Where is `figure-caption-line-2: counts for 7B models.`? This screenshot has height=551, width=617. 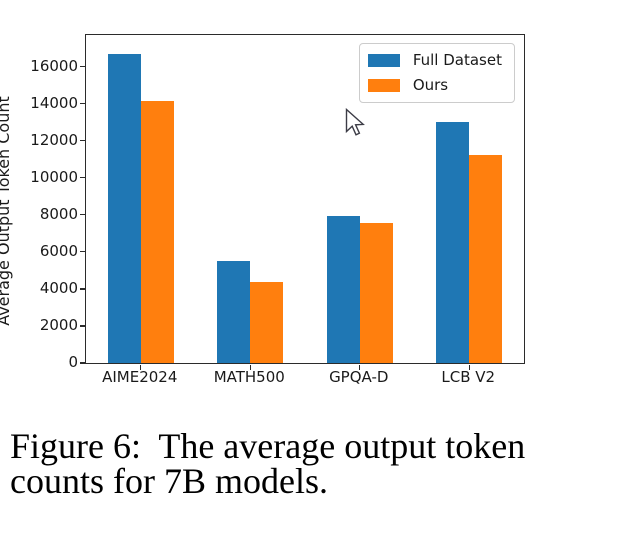 figure-caption-line-2: counts for 7B models. is located at coordinates (169, 481).